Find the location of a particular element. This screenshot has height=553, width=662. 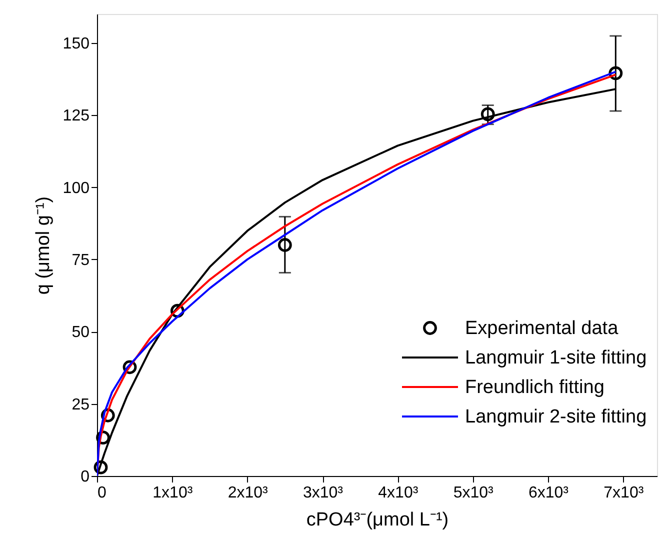

legend-label: Experimental data is located at coordinates (542, 328).